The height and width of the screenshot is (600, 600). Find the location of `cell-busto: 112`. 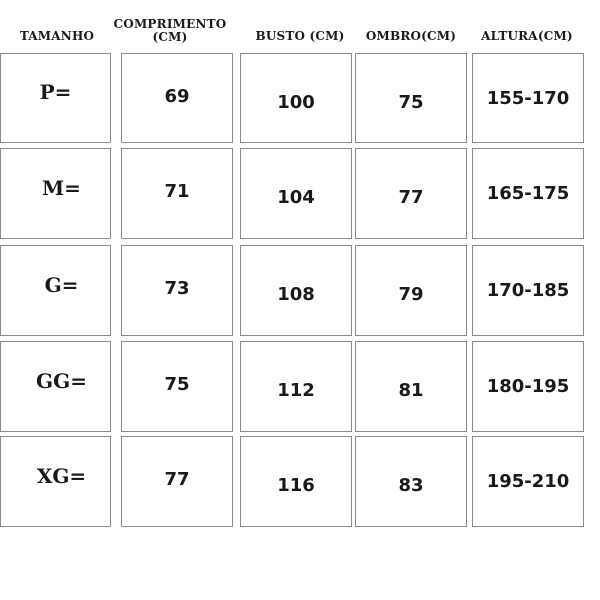

cell-busto: 112 is located at coordinates (296, 386).